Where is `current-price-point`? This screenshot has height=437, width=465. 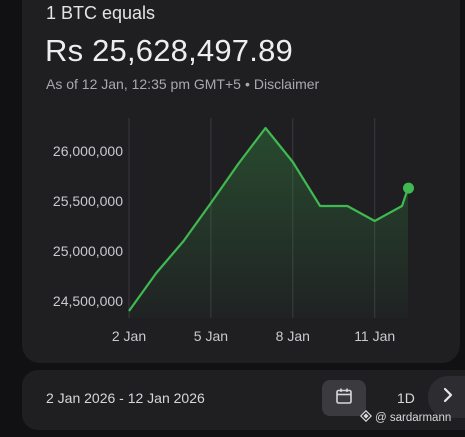
current-price-point is located at coordinates (408, 188).